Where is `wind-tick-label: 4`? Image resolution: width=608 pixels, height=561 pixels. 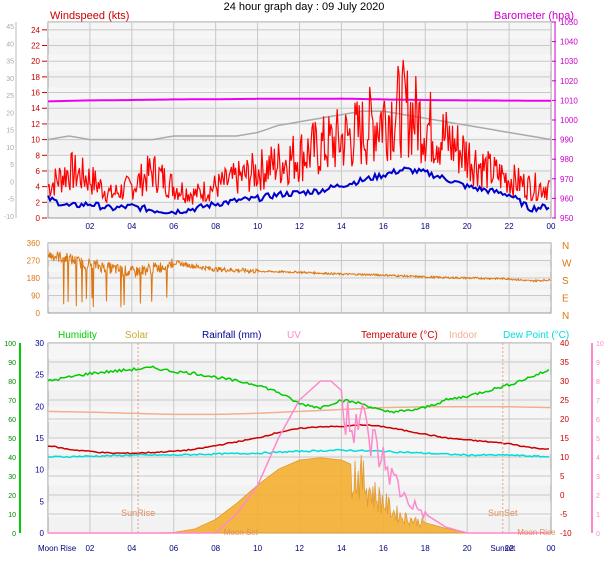 wind-tick-label: 4 is located at coordinates (38, 187).